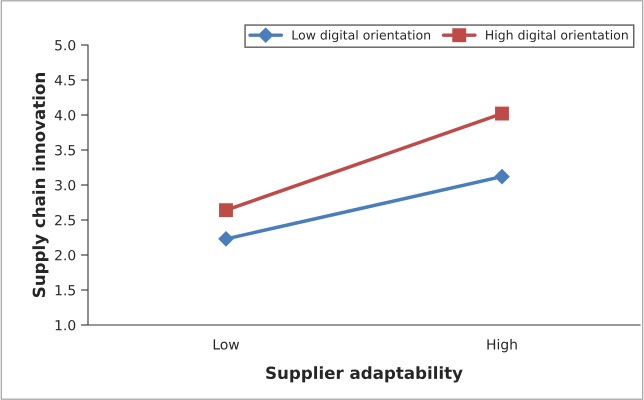 This screenshot has height=400, width=644. Describe the element at coordinates (64, 80) in the screenshot. I see `y-tick-label: 4.5` at that location.